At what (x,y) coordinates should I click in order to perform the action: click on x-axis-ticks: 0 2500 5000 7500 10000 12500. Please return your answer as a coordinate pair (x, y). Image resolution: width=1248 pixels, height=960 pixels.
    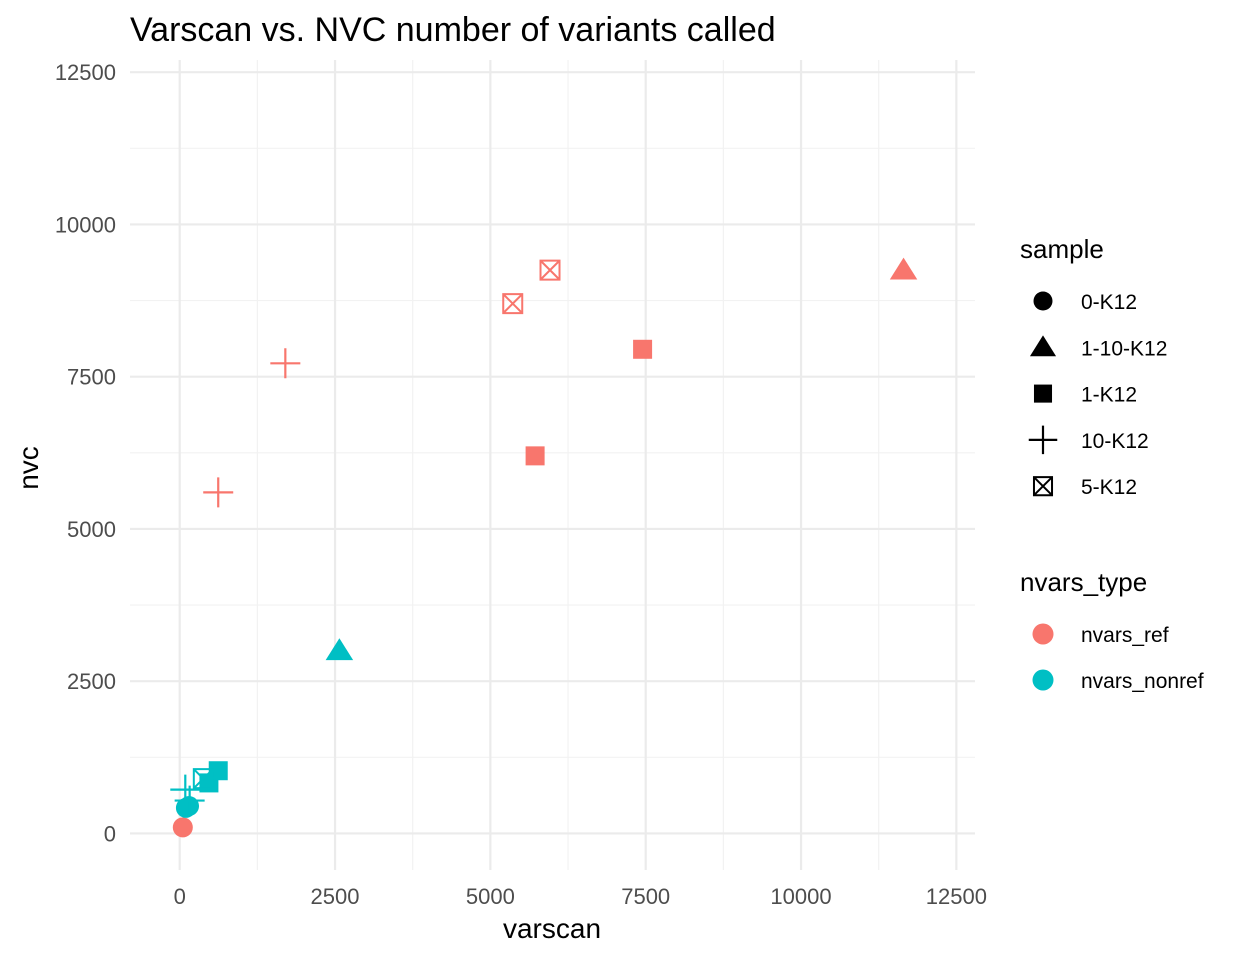
    Looking at the image, I should click on (580, 896).